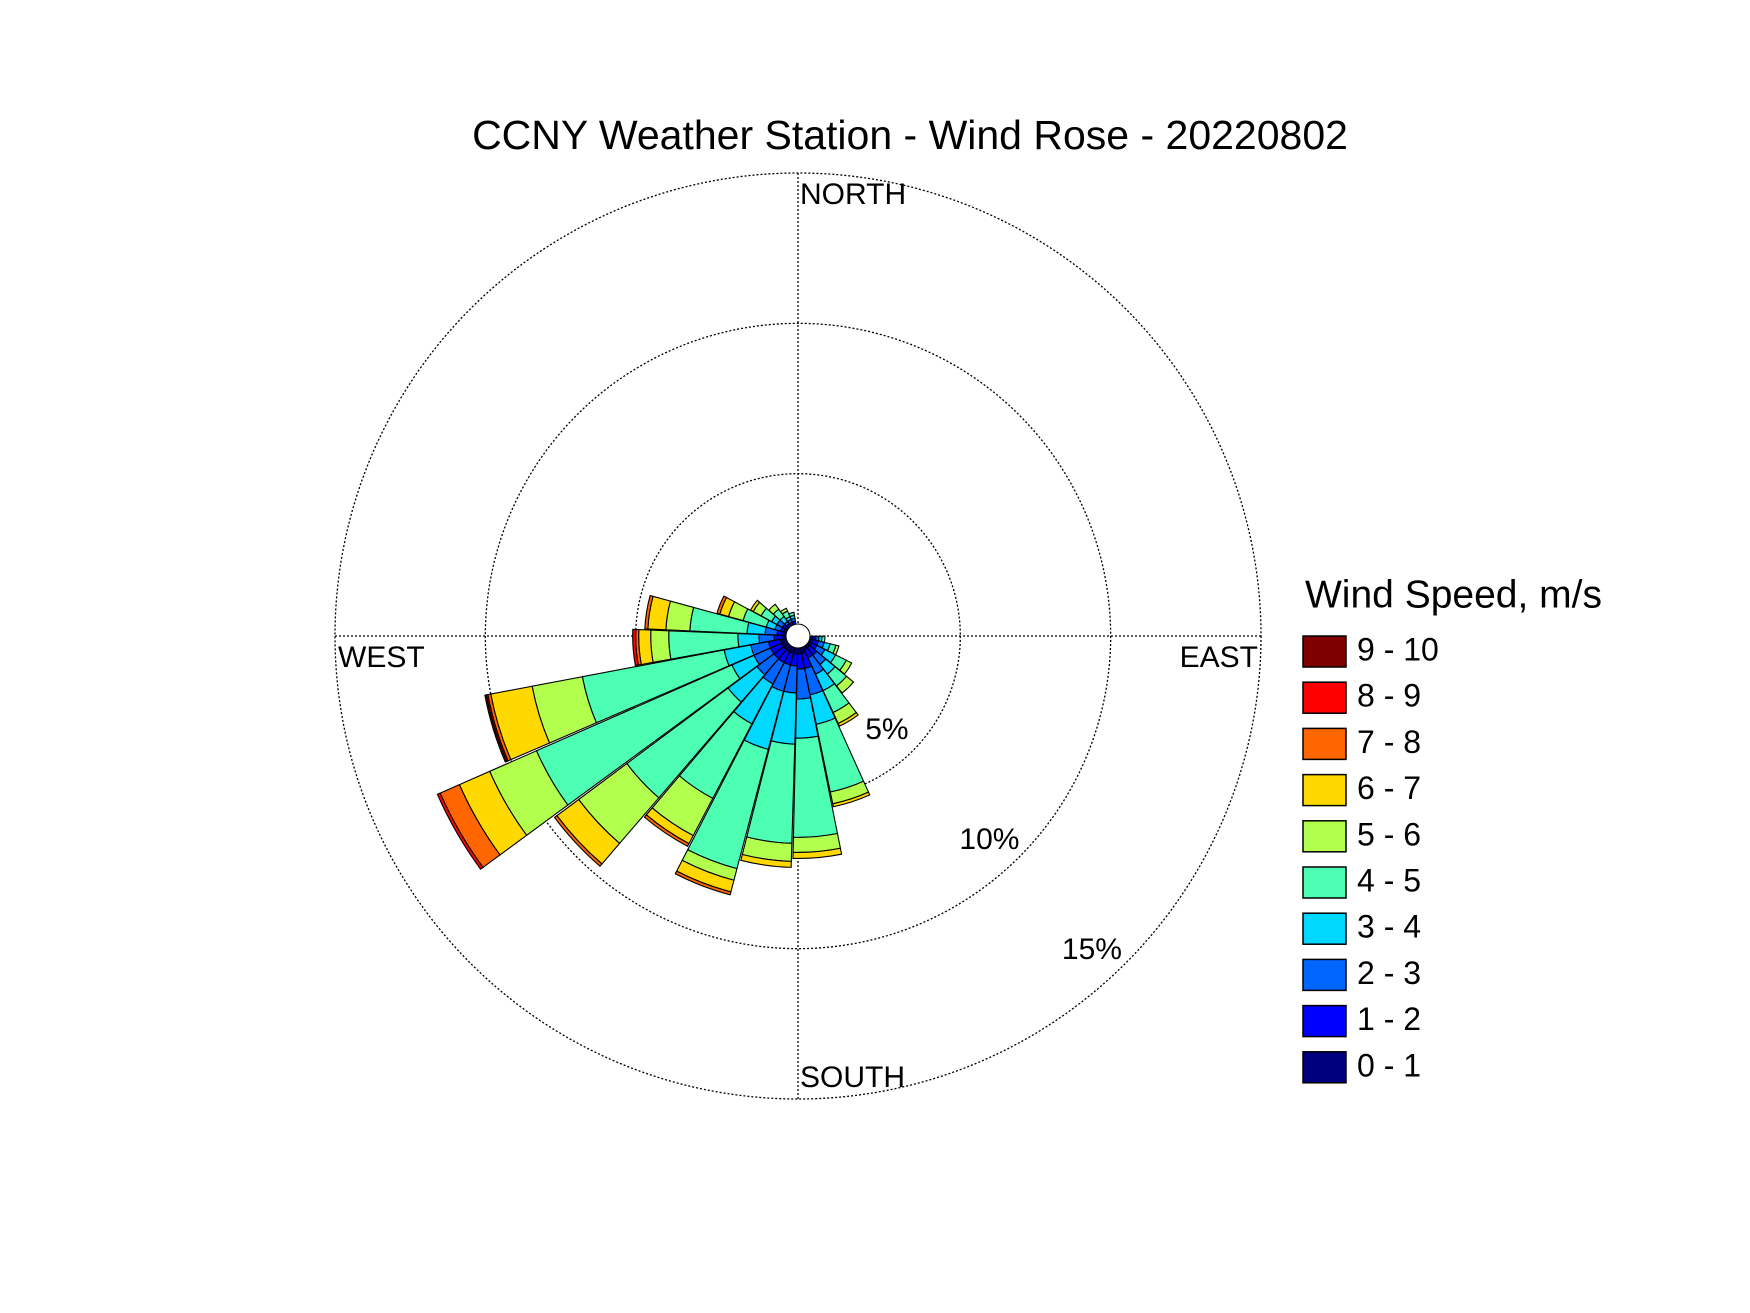 This screenshot has height=1313, width=1750. Describe the element at coordinates (381, 657) in the screenshot. I see `direction-label: WEST` at that location.